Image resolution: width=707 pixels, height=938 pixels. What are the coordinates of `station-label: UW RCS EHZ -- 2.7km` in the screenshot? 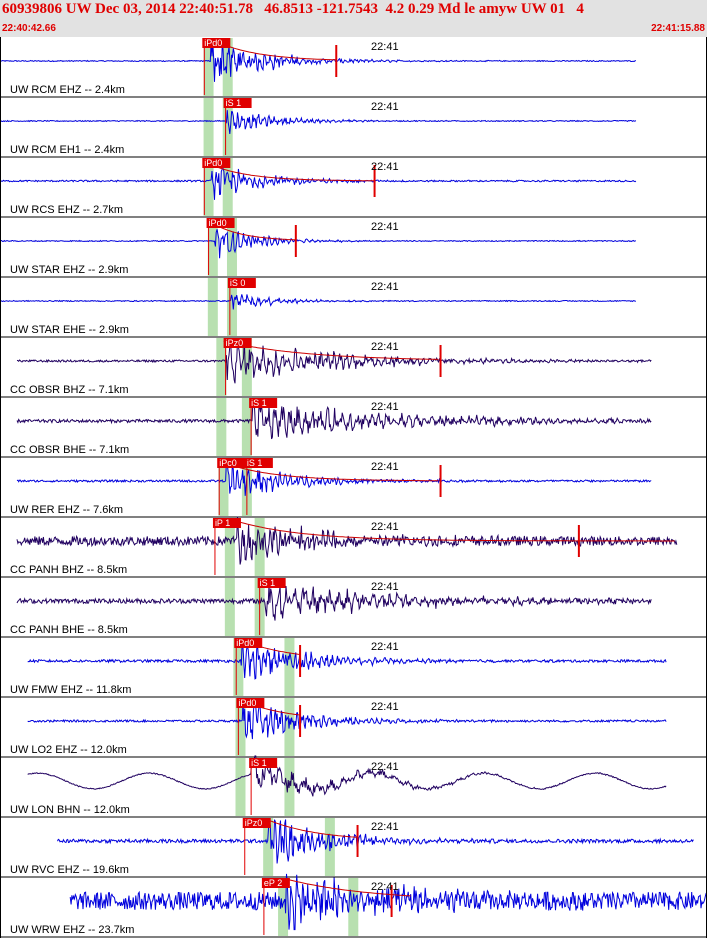 It's located at (66, 210).